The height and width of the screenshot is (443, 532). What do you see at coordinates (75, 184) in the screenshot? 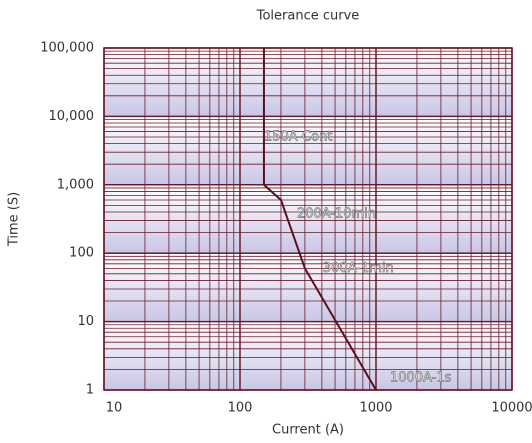
I see `y-tick-label: 1,000` at bounding box center [75, 184].